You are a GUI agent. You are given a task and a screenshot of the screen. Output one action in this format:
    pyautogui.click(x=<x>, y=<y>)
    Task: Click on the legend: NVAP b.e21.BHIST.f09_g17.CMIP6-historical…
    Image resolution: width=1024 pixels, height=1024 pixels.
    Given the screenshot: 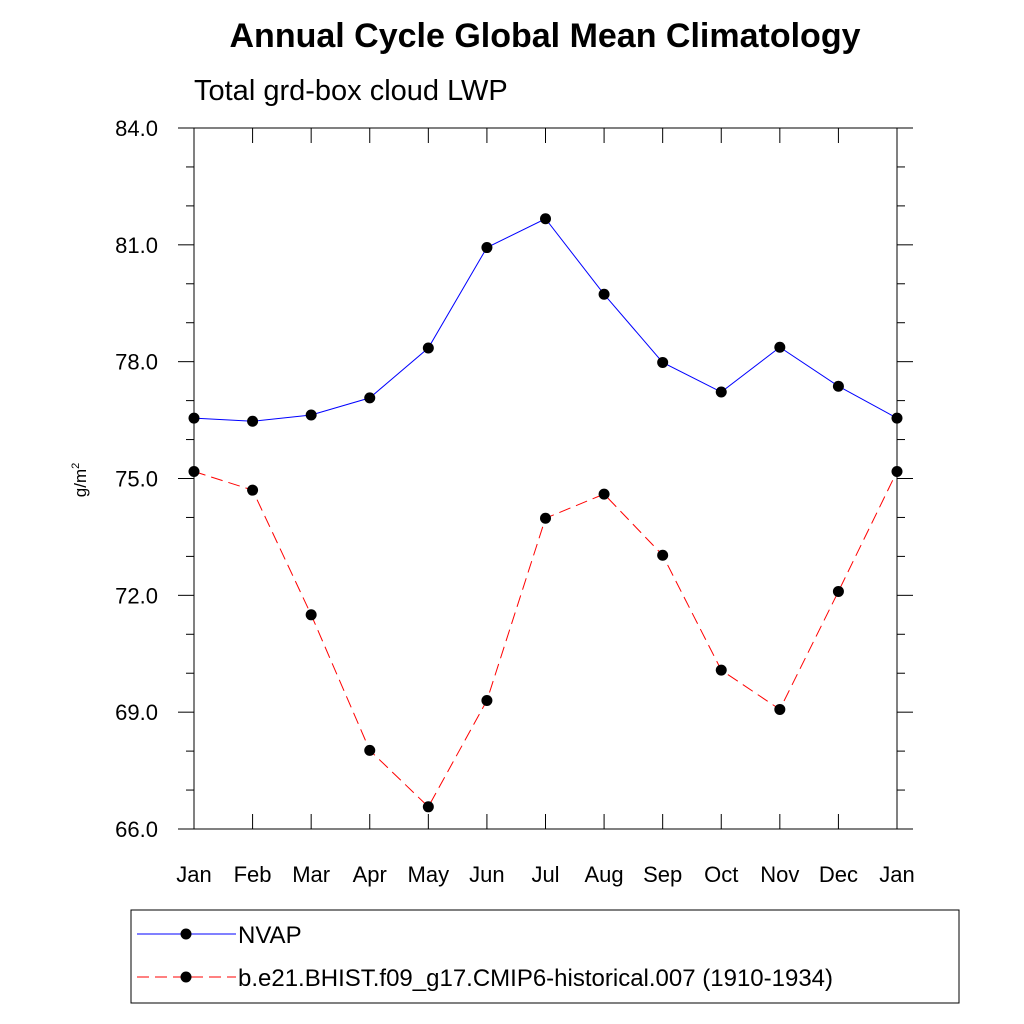 What is the action you would take?
    pyautogui.click(x=485, y=957)
    